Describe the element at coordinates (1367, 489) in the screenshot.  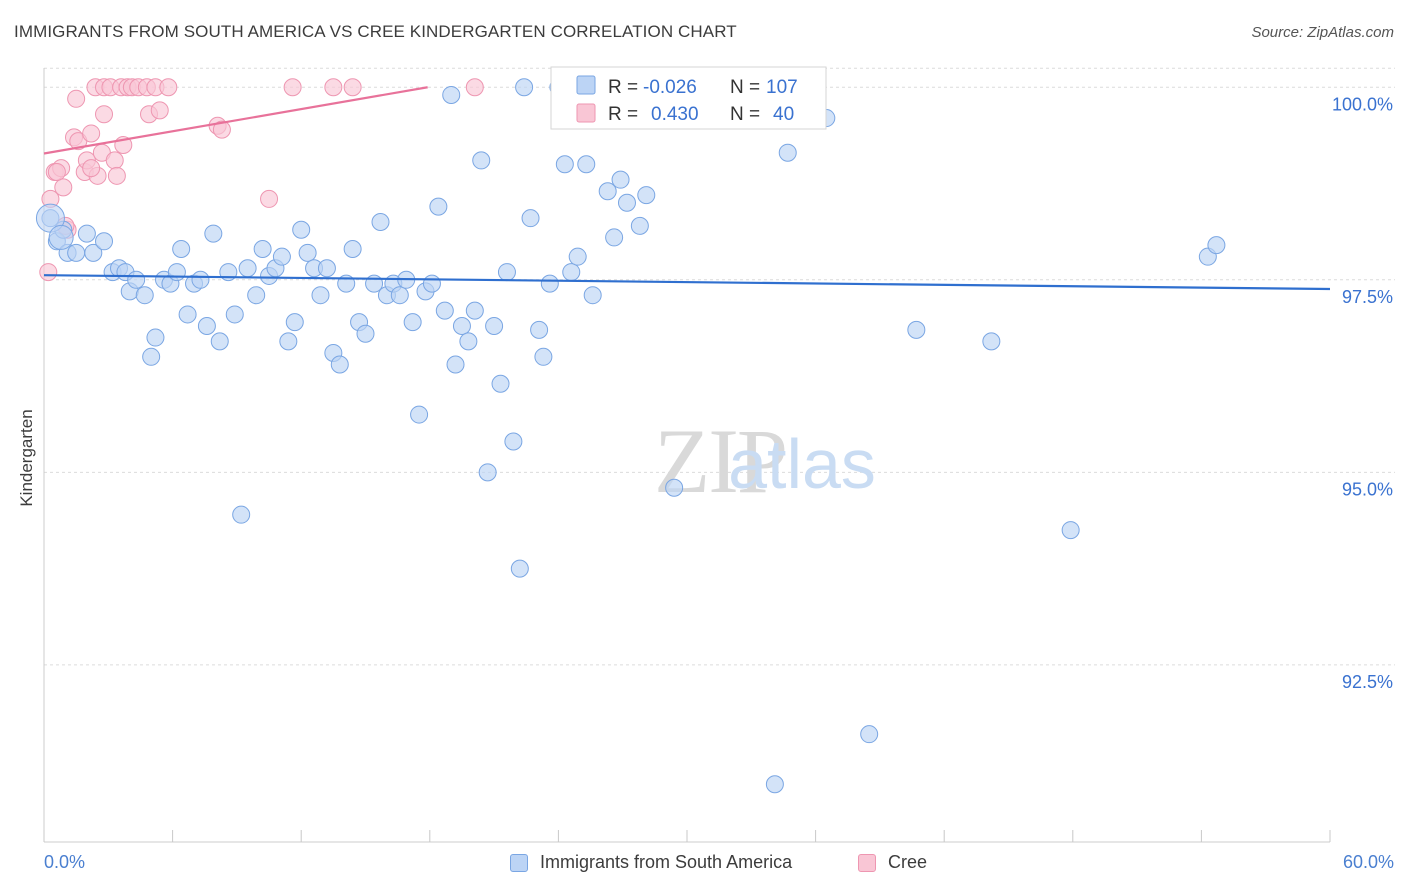
I see `y-tick-label: 95.0%` at that location.